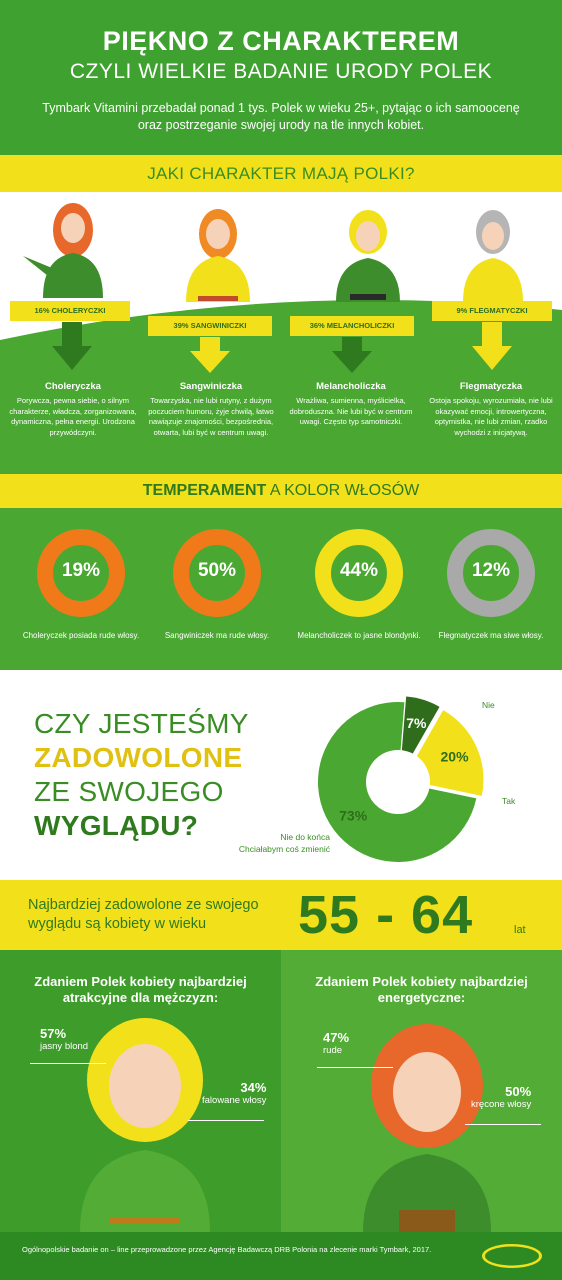 The width and height of the screenshot is (562, 1280). Describe the element at coordinates (64, 1046) in the screenshot. I see `attractive-stat-1-caption: jasny blond` at that location.